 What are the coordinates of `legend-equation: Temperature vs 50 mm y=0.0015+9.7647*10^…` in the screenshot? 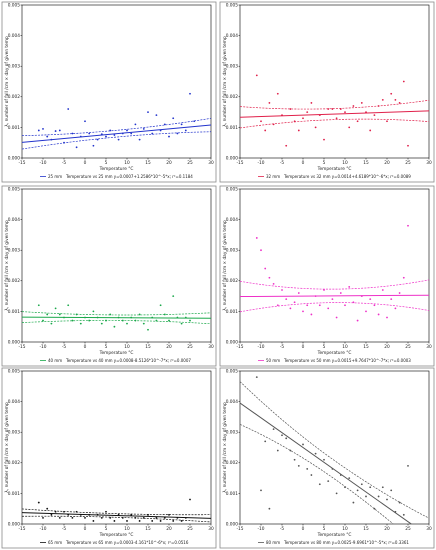 It's located at (347, 360).